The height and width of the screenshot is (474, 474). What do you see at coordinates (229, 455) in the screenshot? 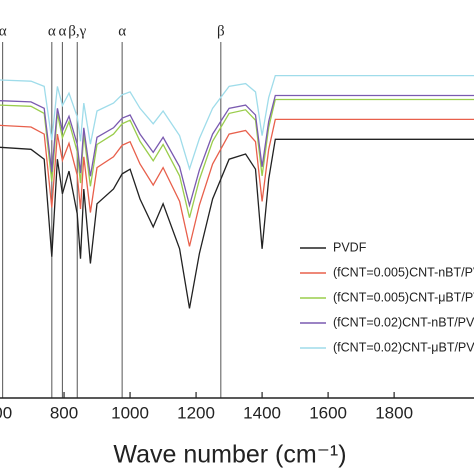
I see `x-axis-label: Wave number (cm⁻¹)` at bounding box center [229, 455].